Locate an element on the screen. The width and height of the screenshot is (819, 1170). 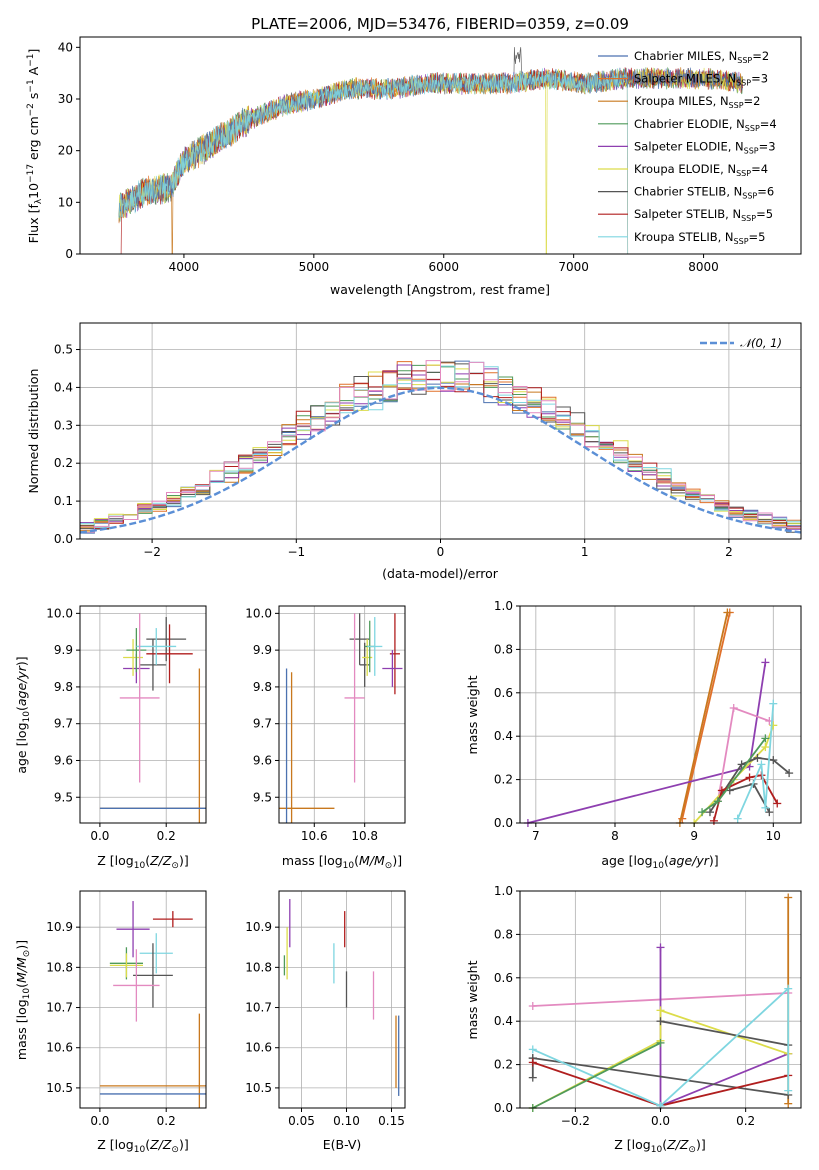
y-tick-label: 9.6 is located at coordinates (262, 760).